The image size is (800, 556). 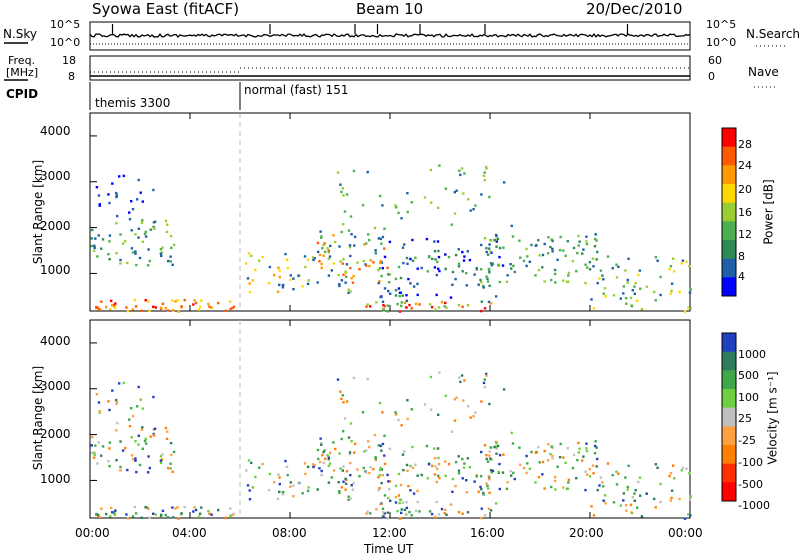 I want to click on power-cb-tick: 4, so click(x=741, y=276).